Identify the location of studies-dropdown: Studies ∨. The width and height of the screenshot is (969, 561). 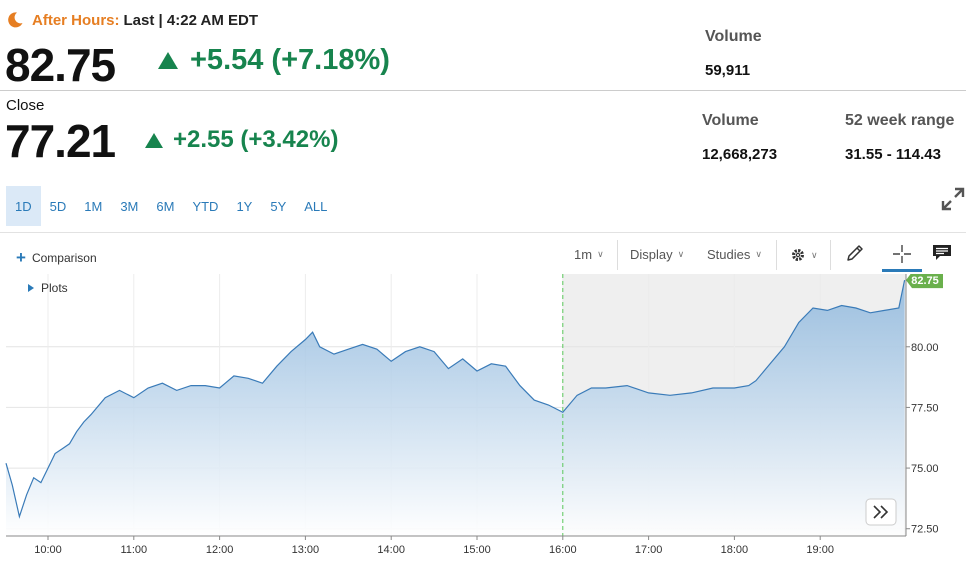
(734, 254).